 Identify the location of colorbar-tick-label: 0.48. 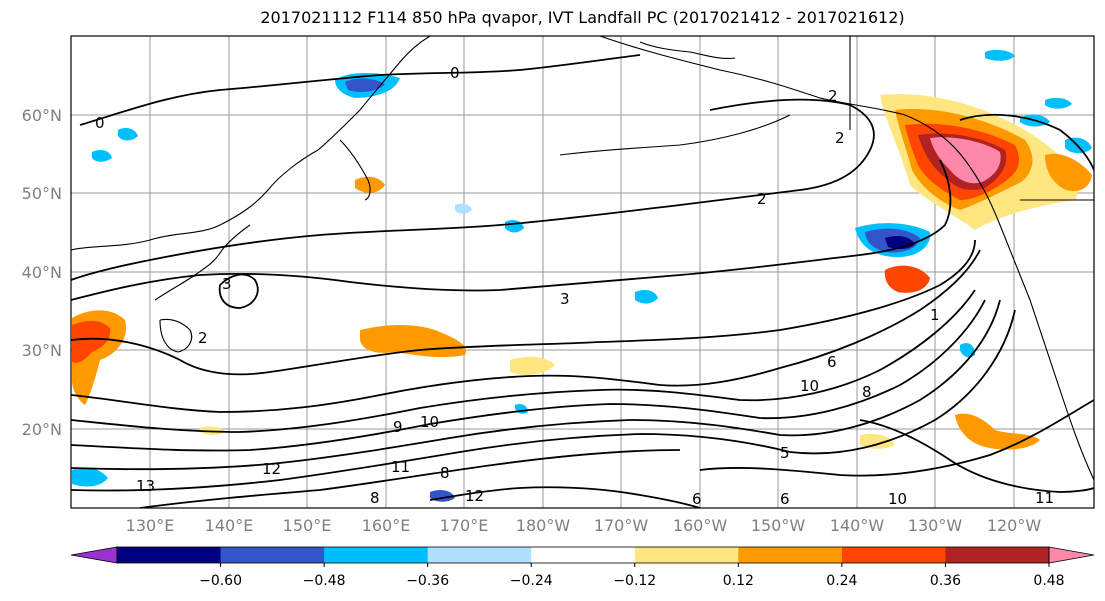
(1048, 581).